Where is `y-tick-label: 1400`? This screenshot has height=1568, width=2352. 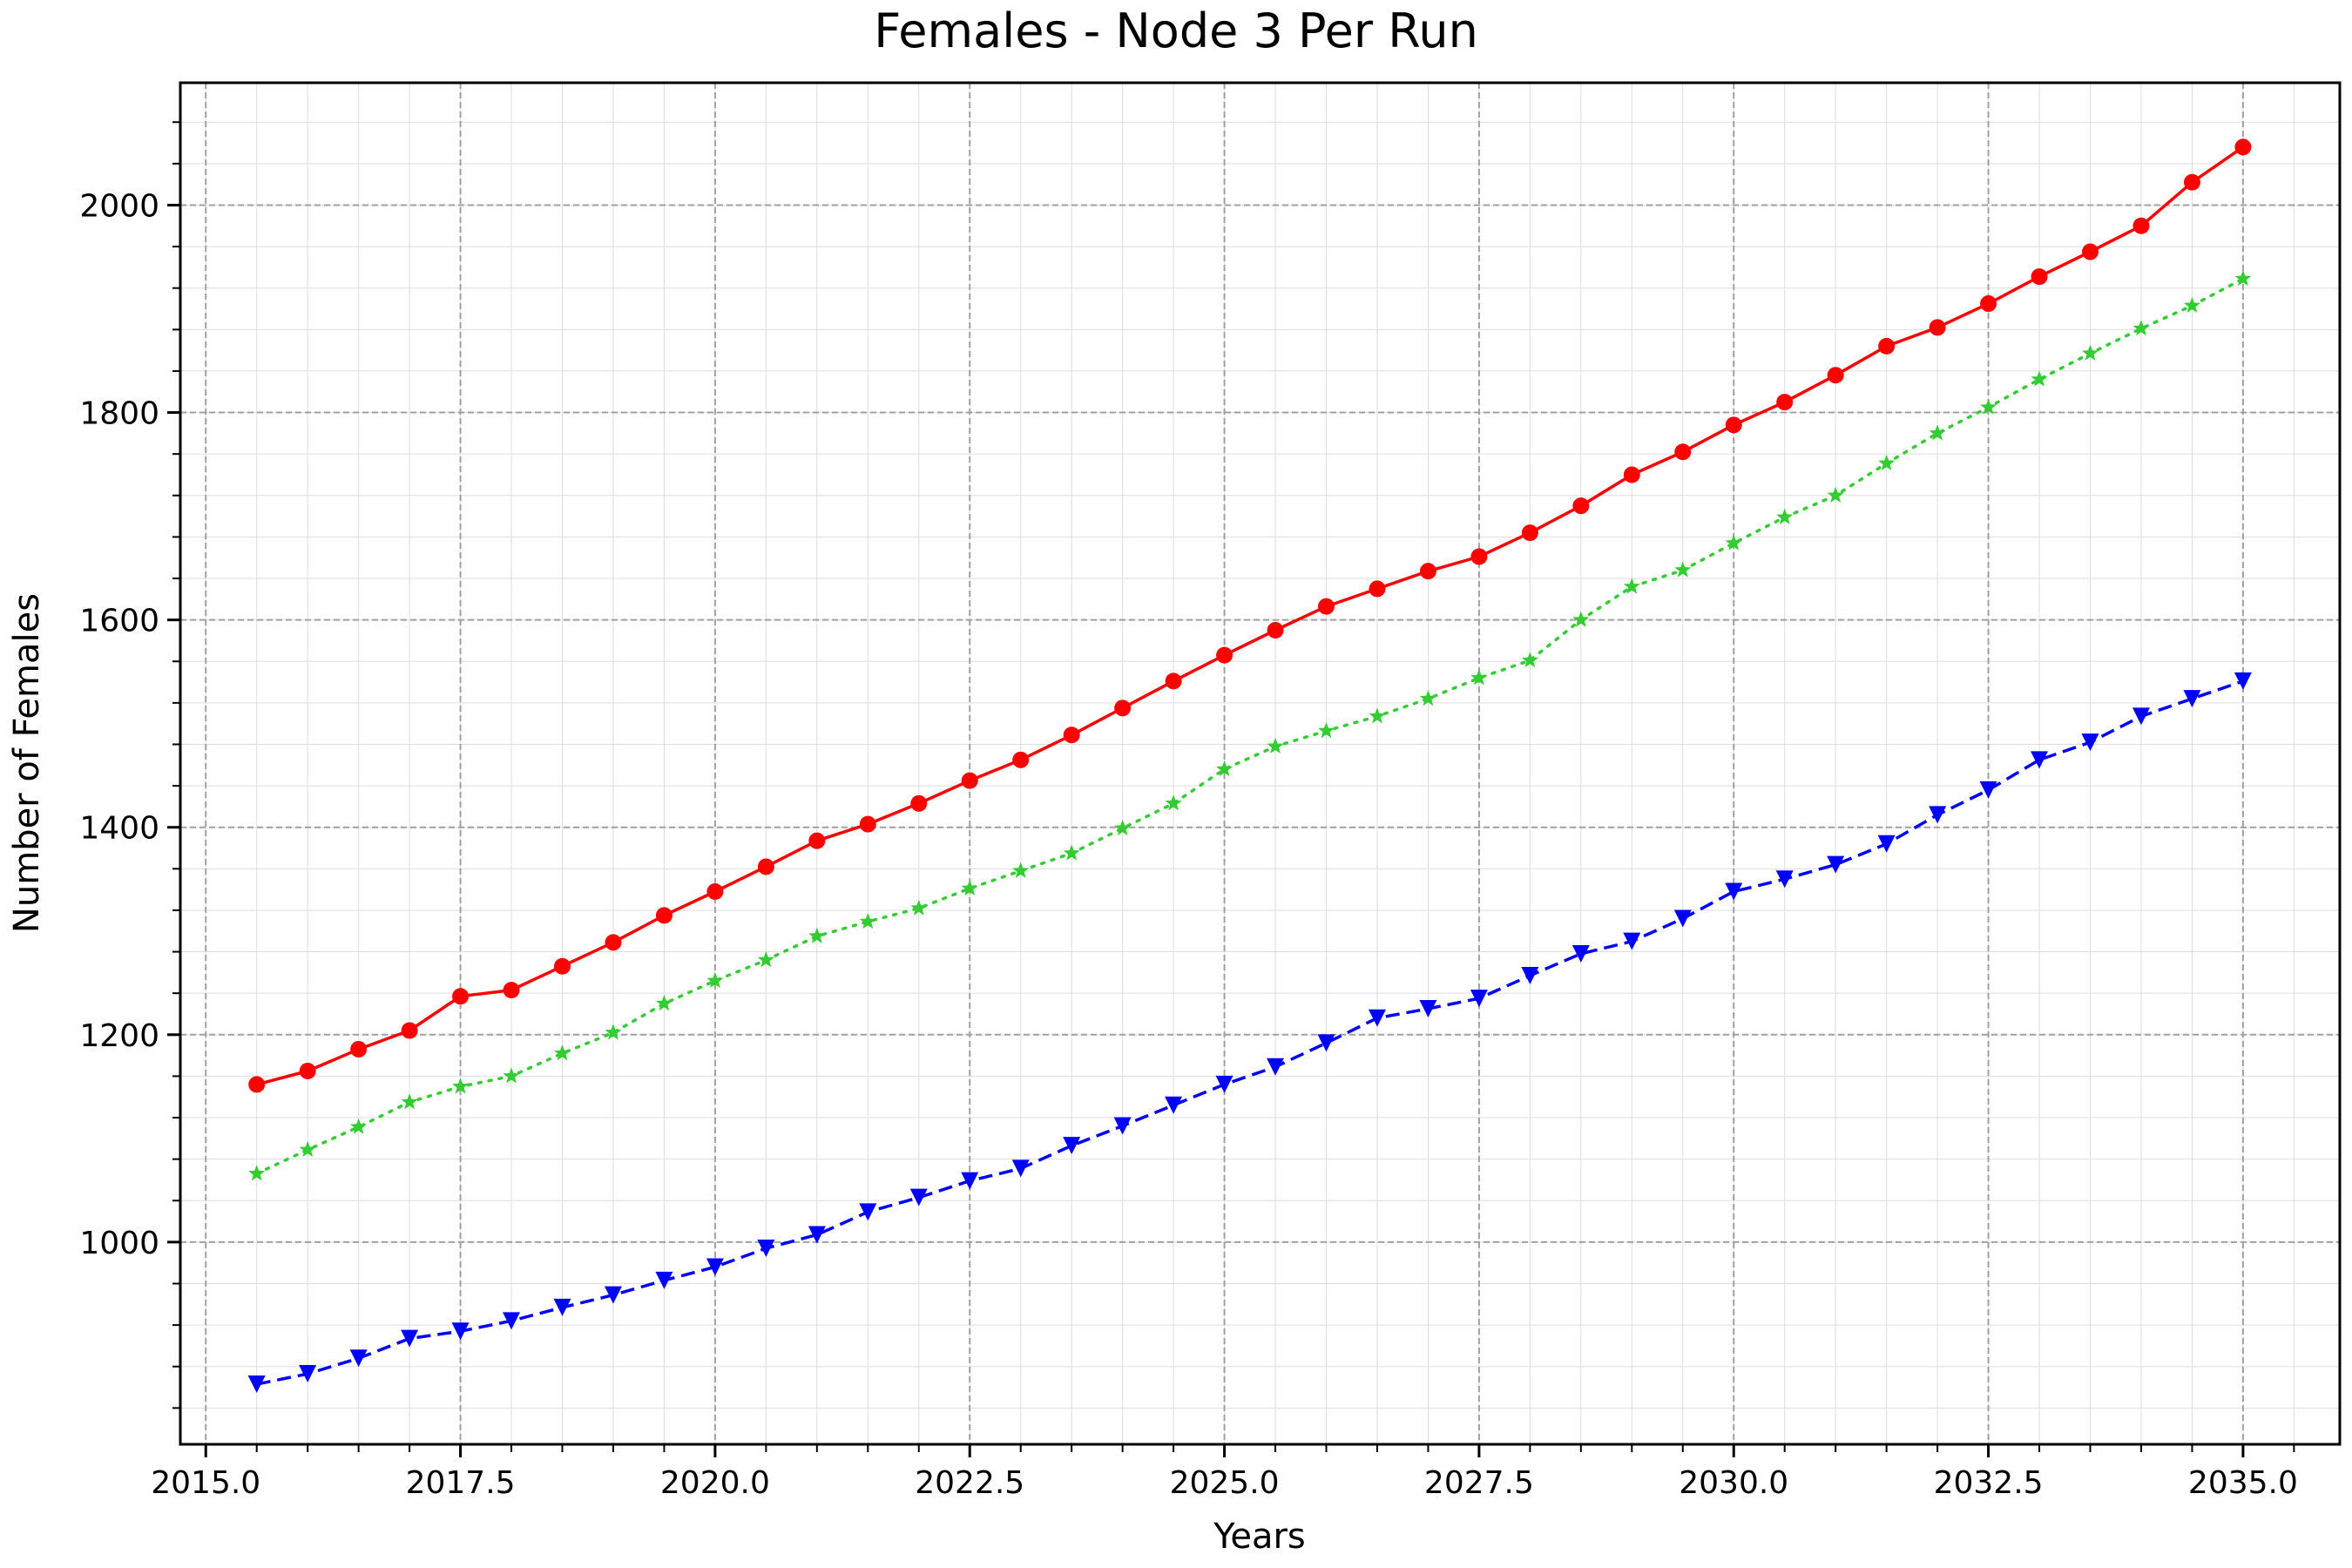
y-tick-label: 1400 is located at coordinates (119, 829).